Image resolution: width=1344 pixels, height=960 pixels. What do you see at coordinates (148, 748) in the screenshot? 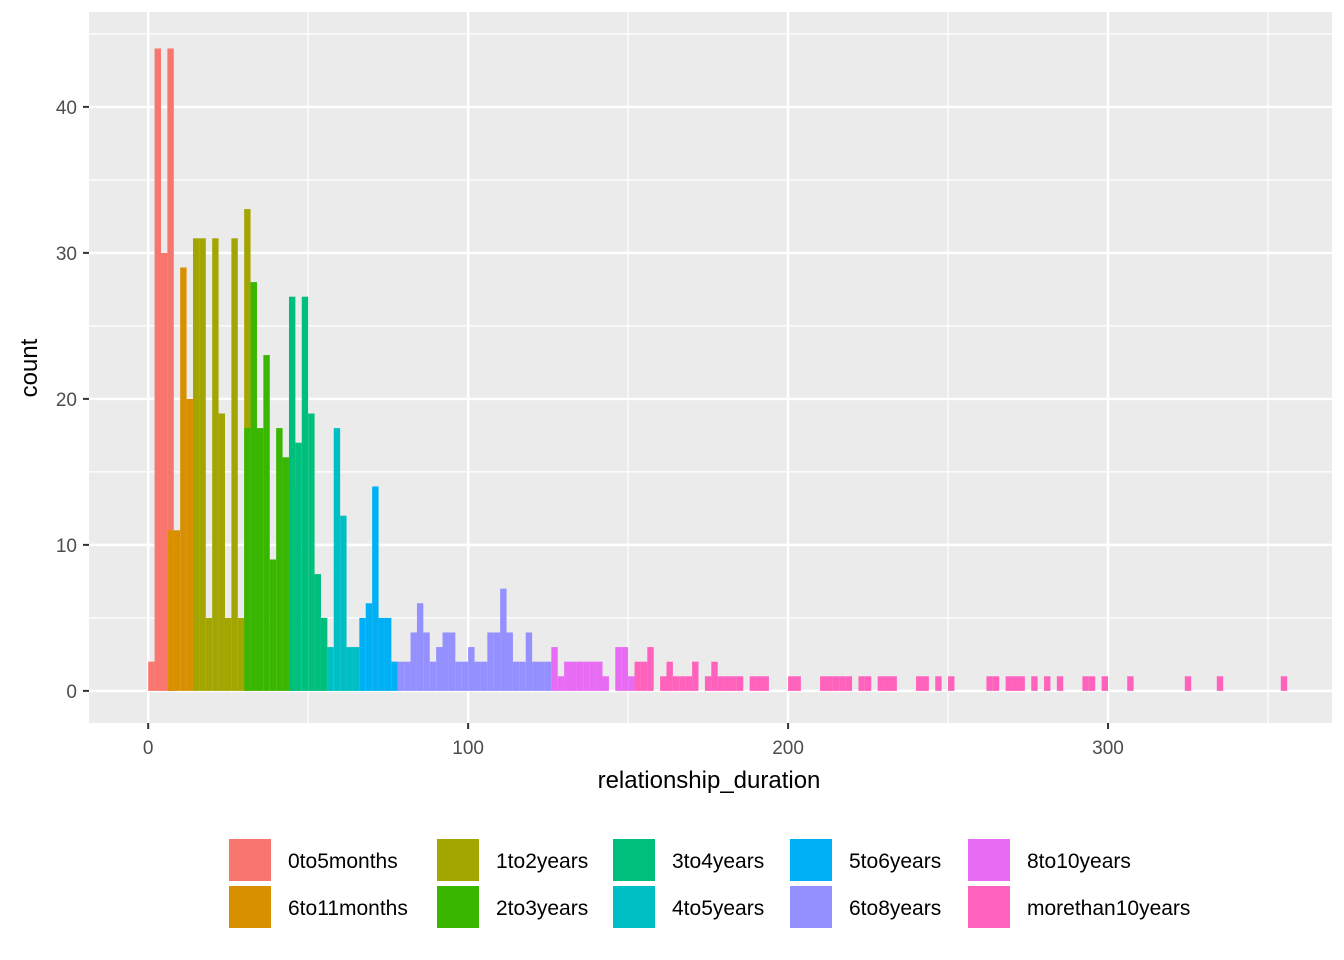
I see `x-tick-label: 0` at bounding box center [148, 748].